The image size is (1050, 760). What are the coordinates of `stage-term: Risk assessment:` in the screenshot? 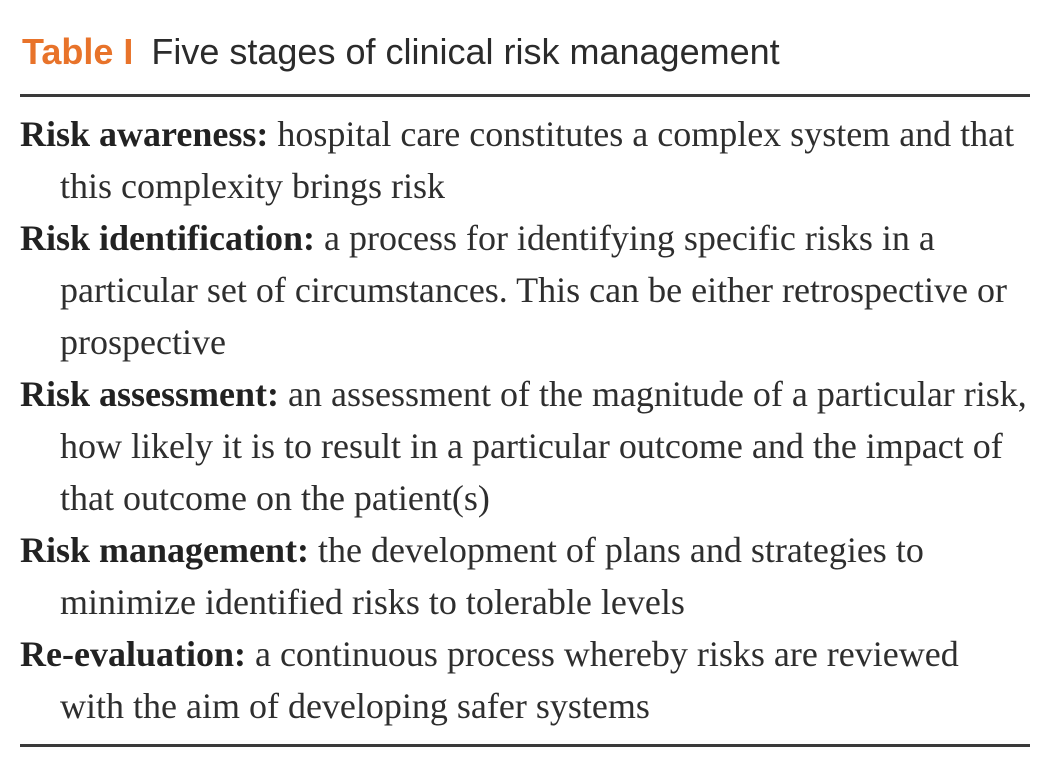 It's located at (150, 394).